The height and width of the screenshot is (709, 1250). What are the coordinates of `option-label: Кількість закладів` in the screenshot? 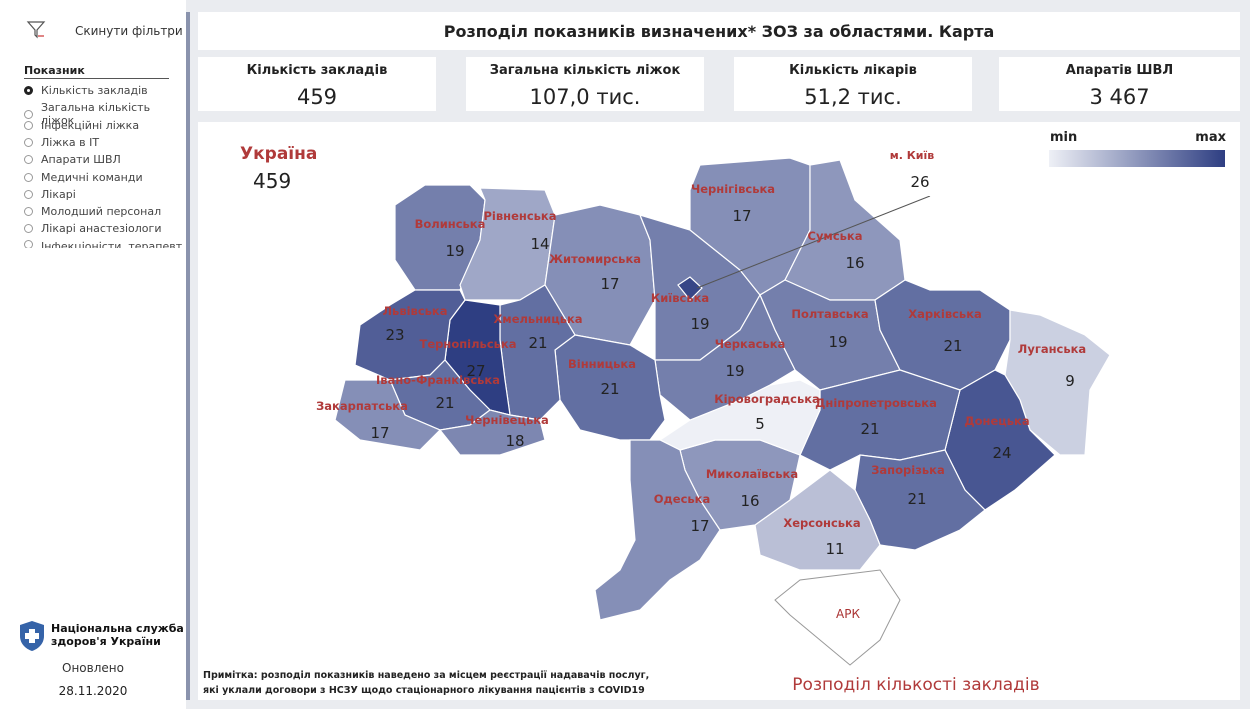 It's located at (94, 90).